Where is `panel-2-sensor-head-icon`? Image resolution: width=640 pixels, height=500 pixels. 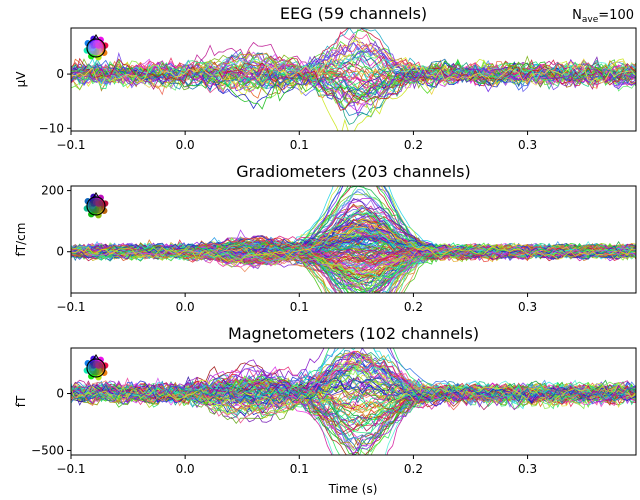 panel-2-sensor-head-icon is located at coordinates (96, 367).